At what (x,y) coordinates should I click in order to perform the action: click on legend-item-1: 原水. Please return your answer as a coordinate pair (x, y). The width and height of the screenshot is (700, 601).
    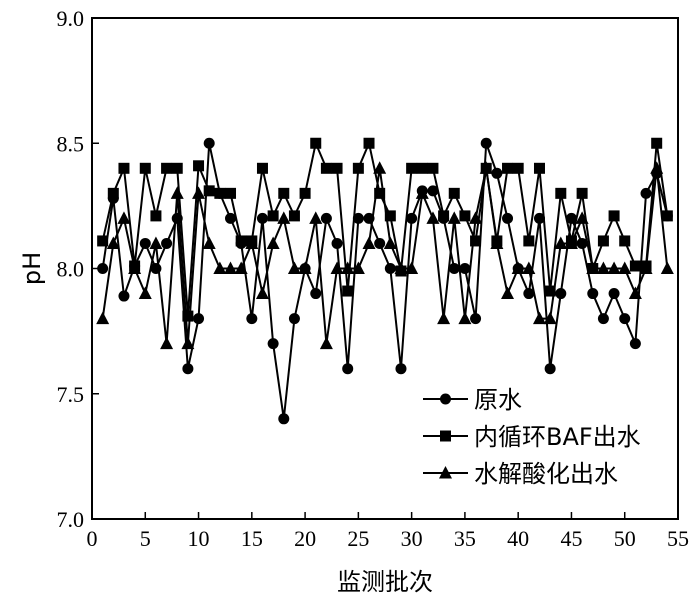
    Looking at the image, I should click on (472, 400).